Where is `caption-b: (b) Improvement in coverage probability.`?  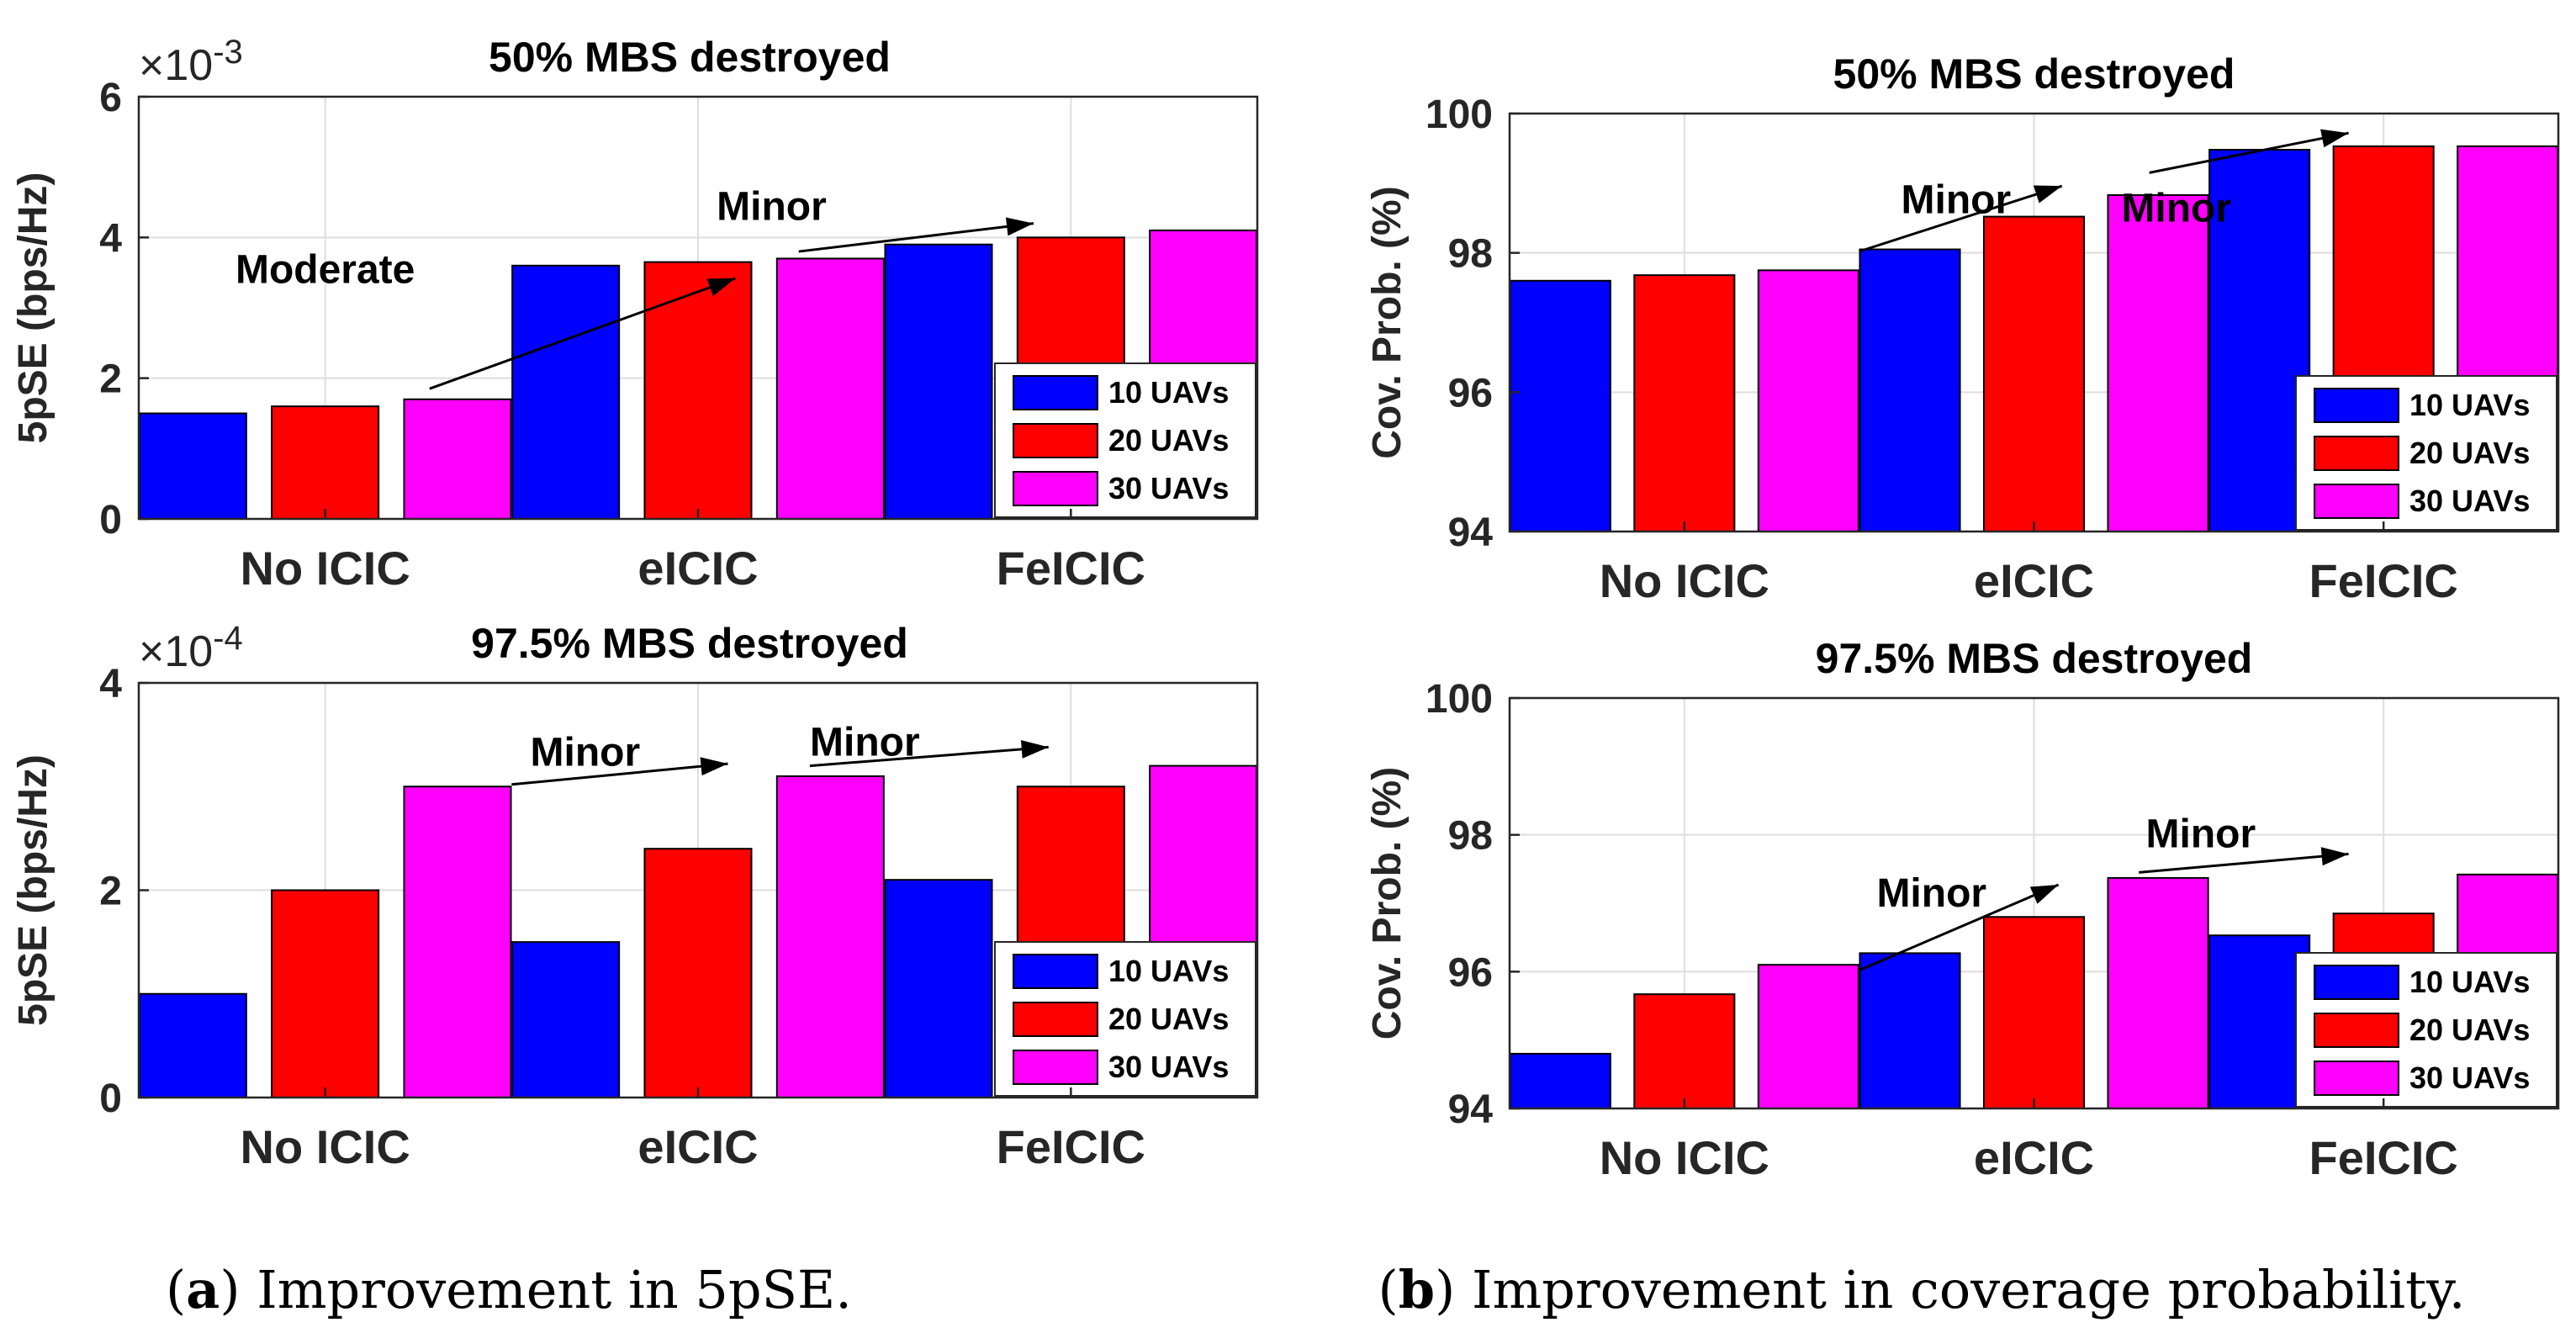 caption-b: (b) Improvement in coverage probability. is located at coordinates (1922, 1289).